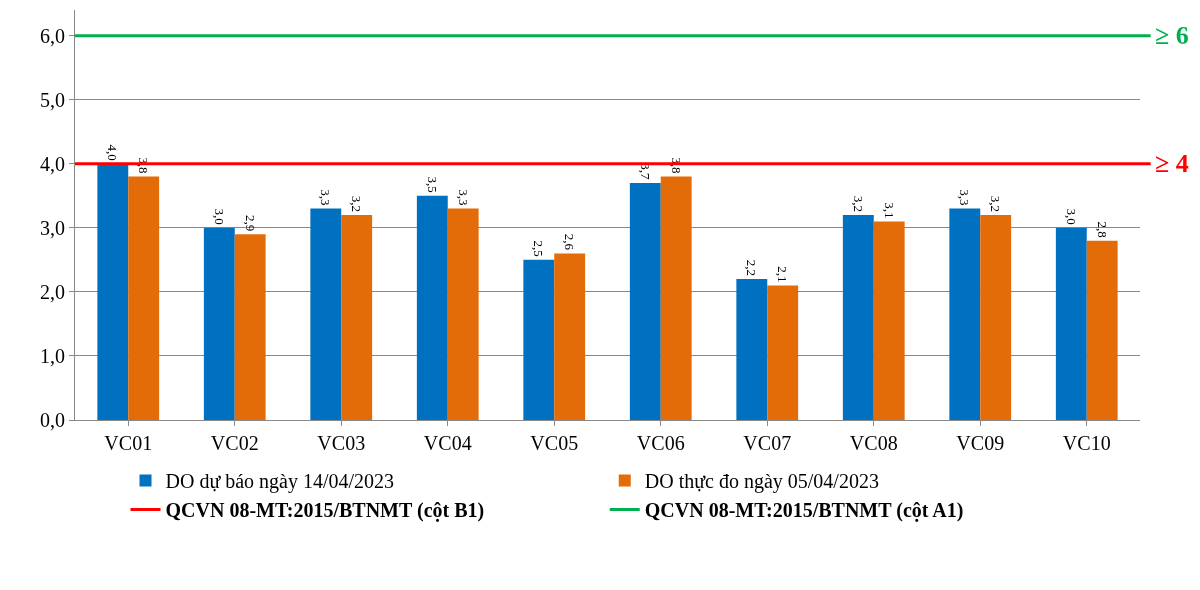 This screenshot has width=1200, height=590. Describe the element at coordinates (1102, 229) in the screenshot. I see `data-label: 2,8` at that location.